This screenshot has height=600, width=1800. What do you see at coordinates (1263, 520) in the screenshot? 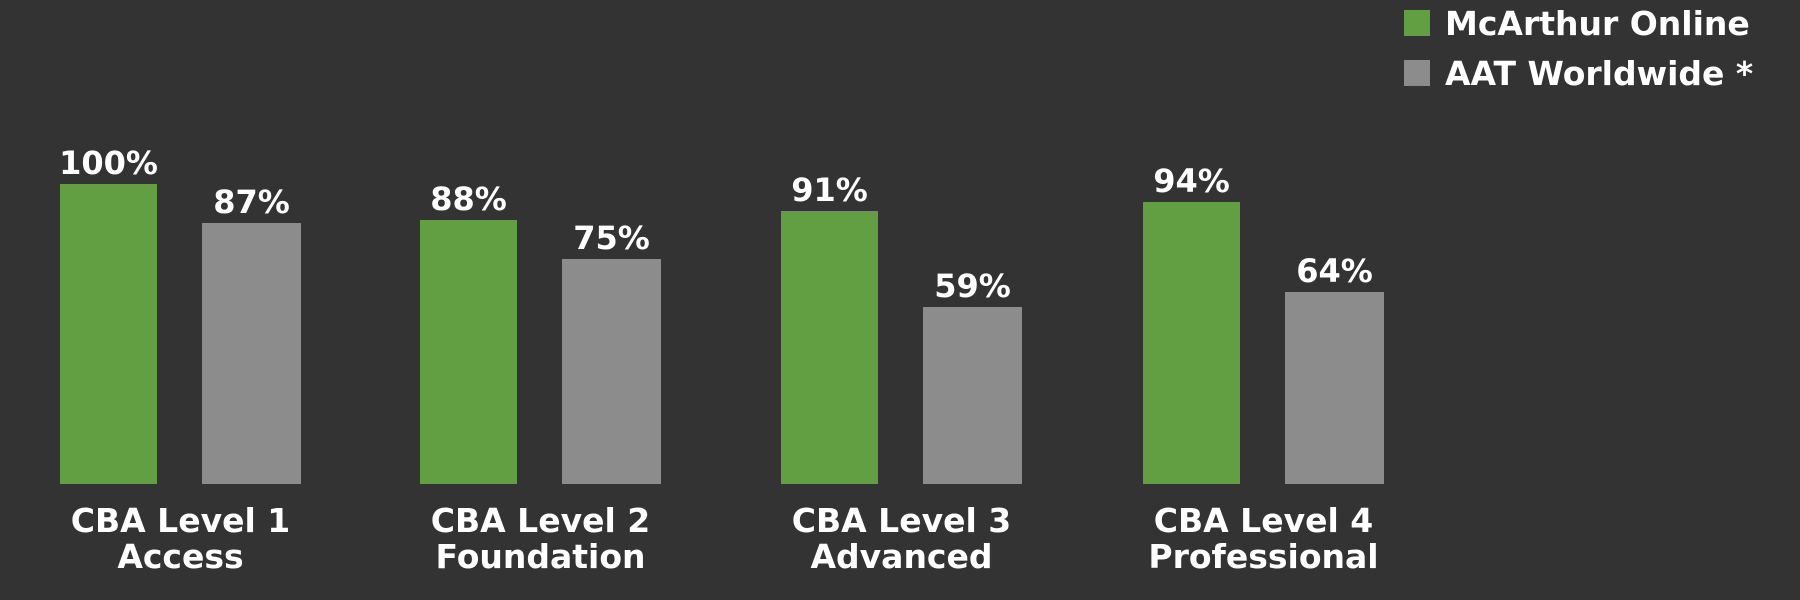
I see `category-label-line: CBA Level 4` at bounding box center [1263, 520].